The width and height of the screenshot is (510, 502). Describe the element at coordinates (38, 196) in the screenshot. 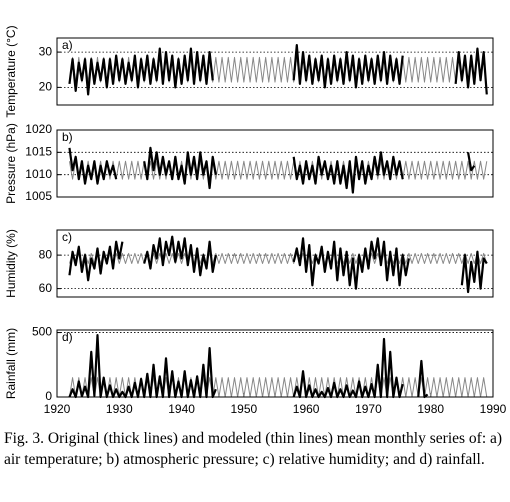

I see `y-tick-label: 1005` at that location.